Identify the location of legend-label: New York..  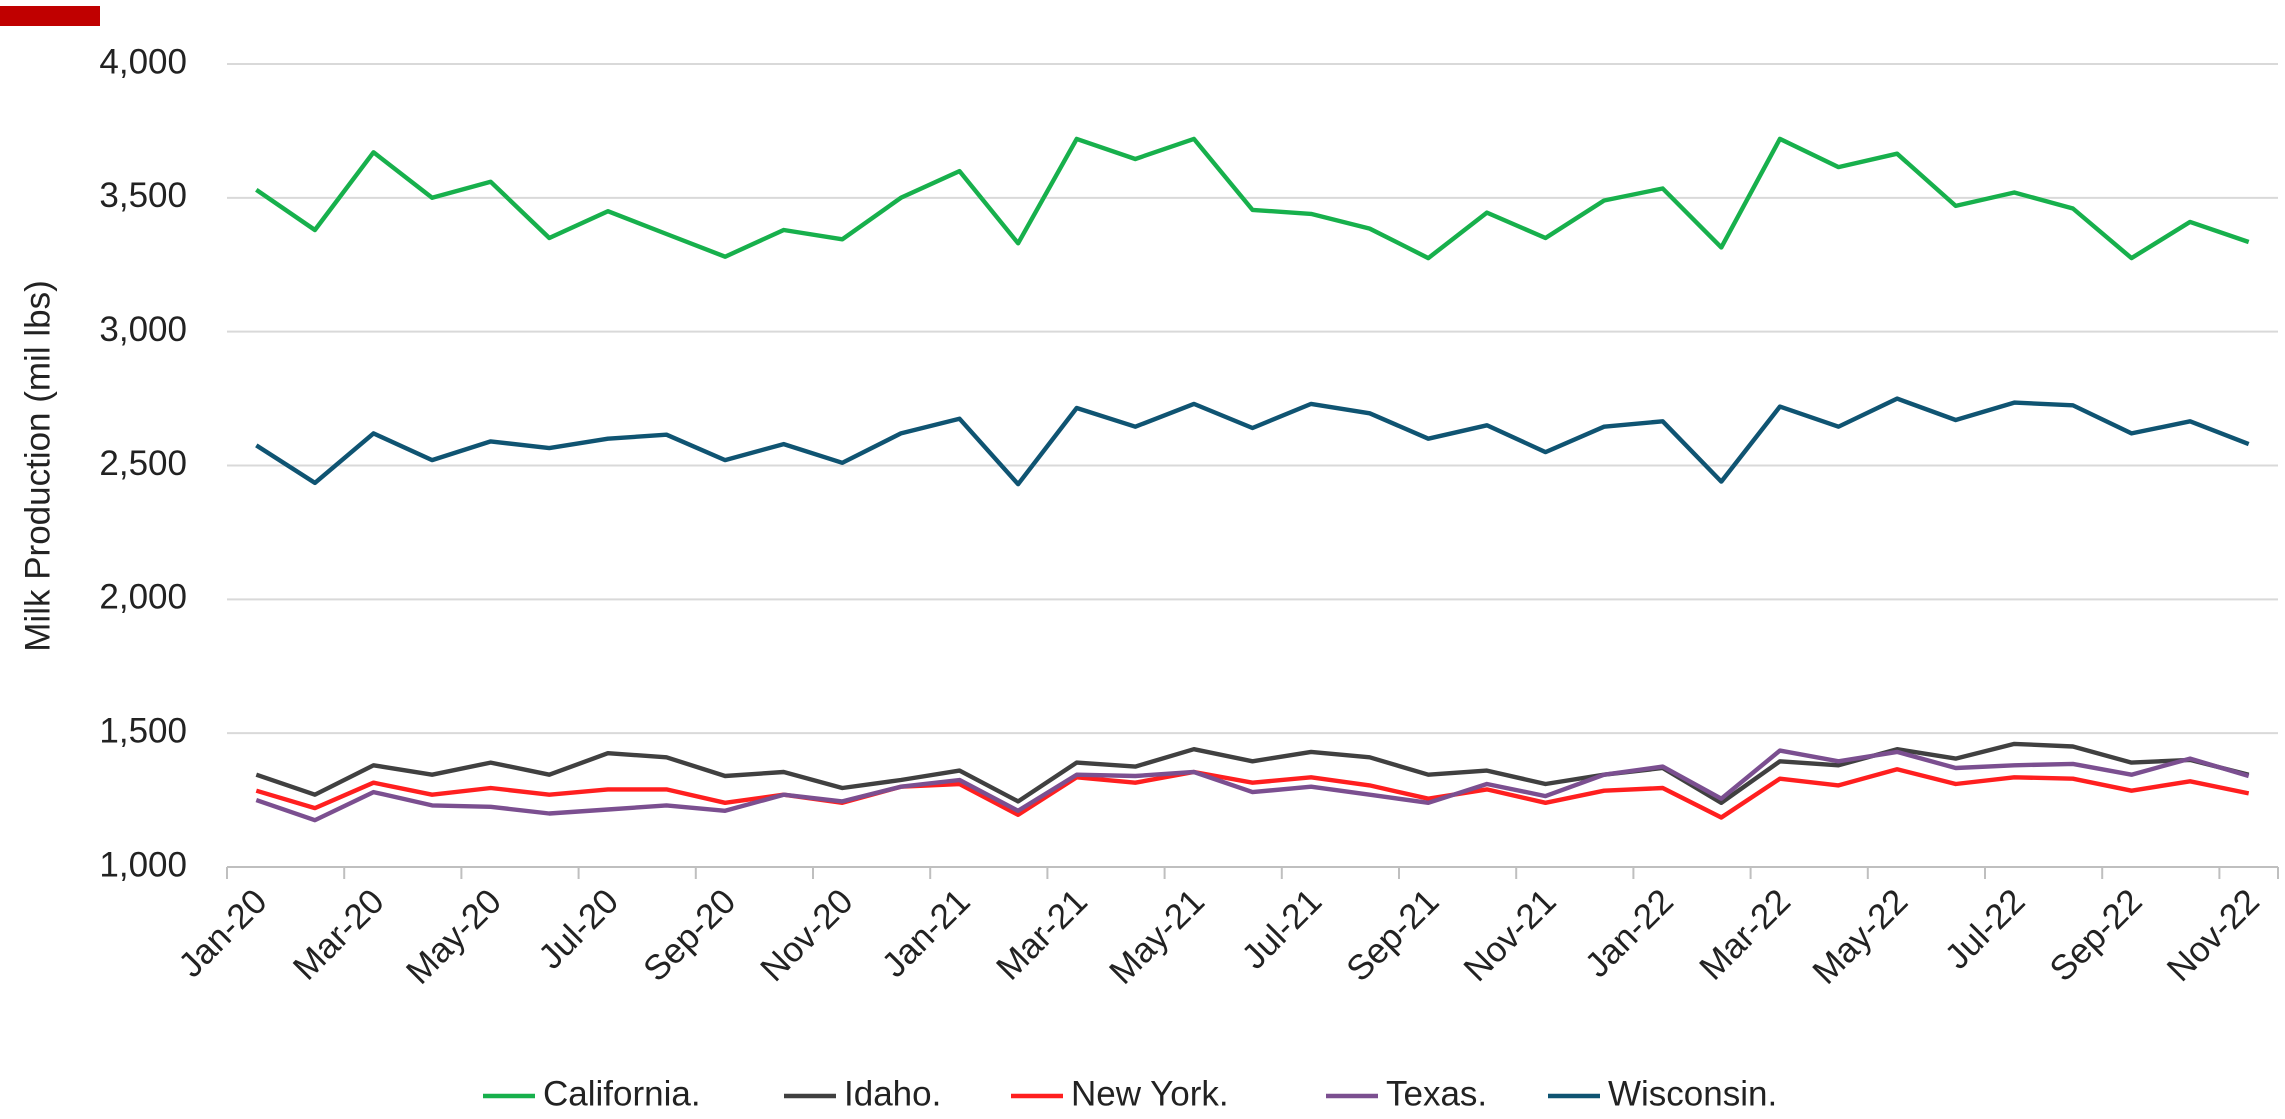
(1150, 1093).